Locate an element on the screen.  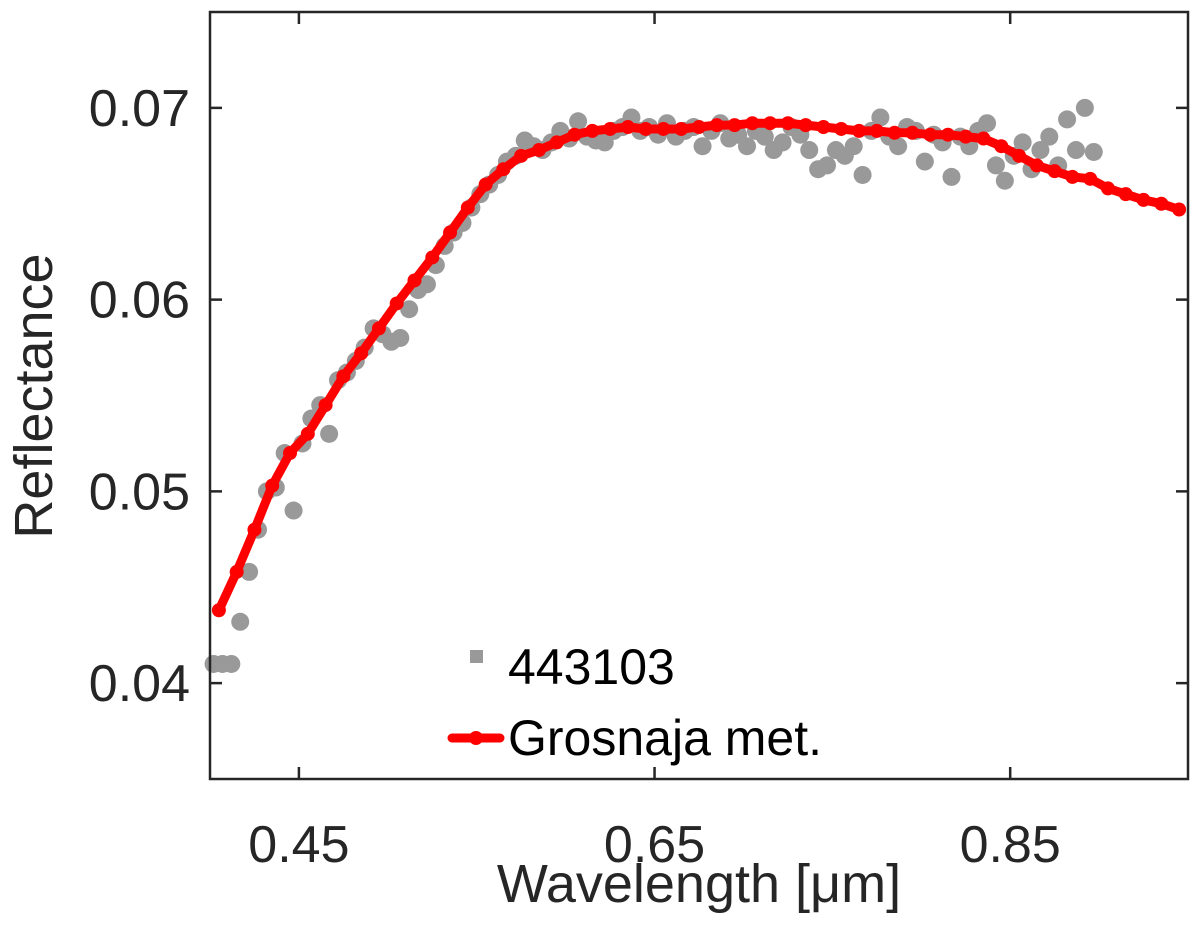
y-tick-label: 0.07 is located at coordinates (139, 109).